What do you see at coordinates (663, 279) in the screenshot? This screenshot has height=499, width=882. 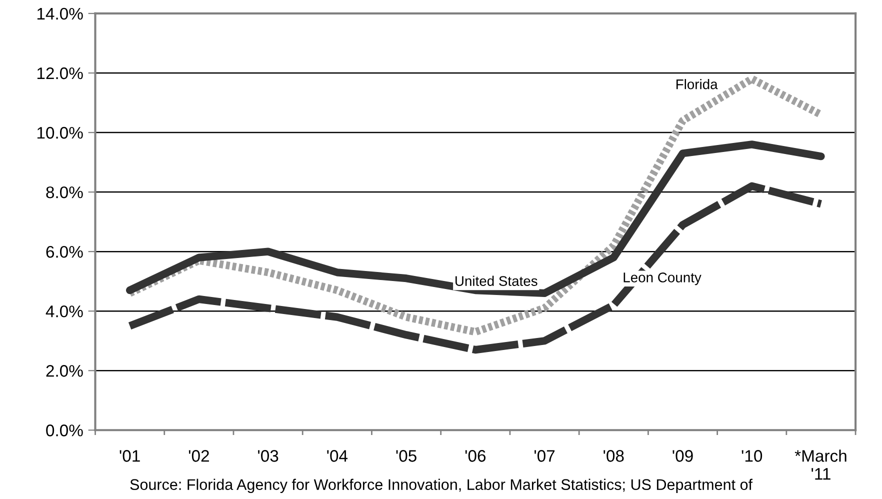 I see `series-label: Leon County` at bounding box center [663, 279].